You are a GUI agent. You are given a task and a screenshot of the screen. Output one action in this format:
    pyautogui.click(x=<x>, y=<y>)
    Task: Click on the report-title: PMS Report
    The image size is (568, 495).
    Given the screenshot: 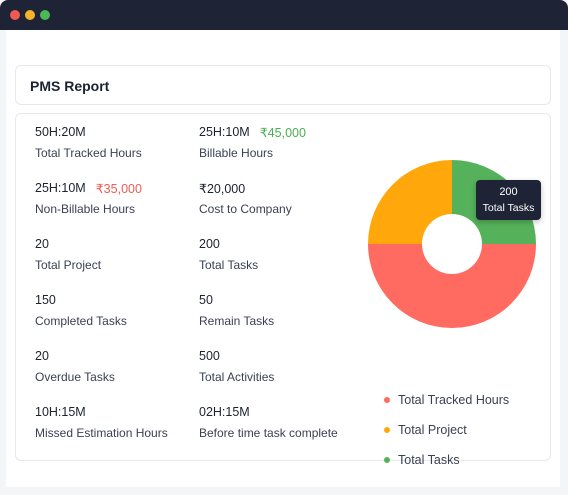 What is the action you would take?
    pyautogui.click(x=70, y=86)
    